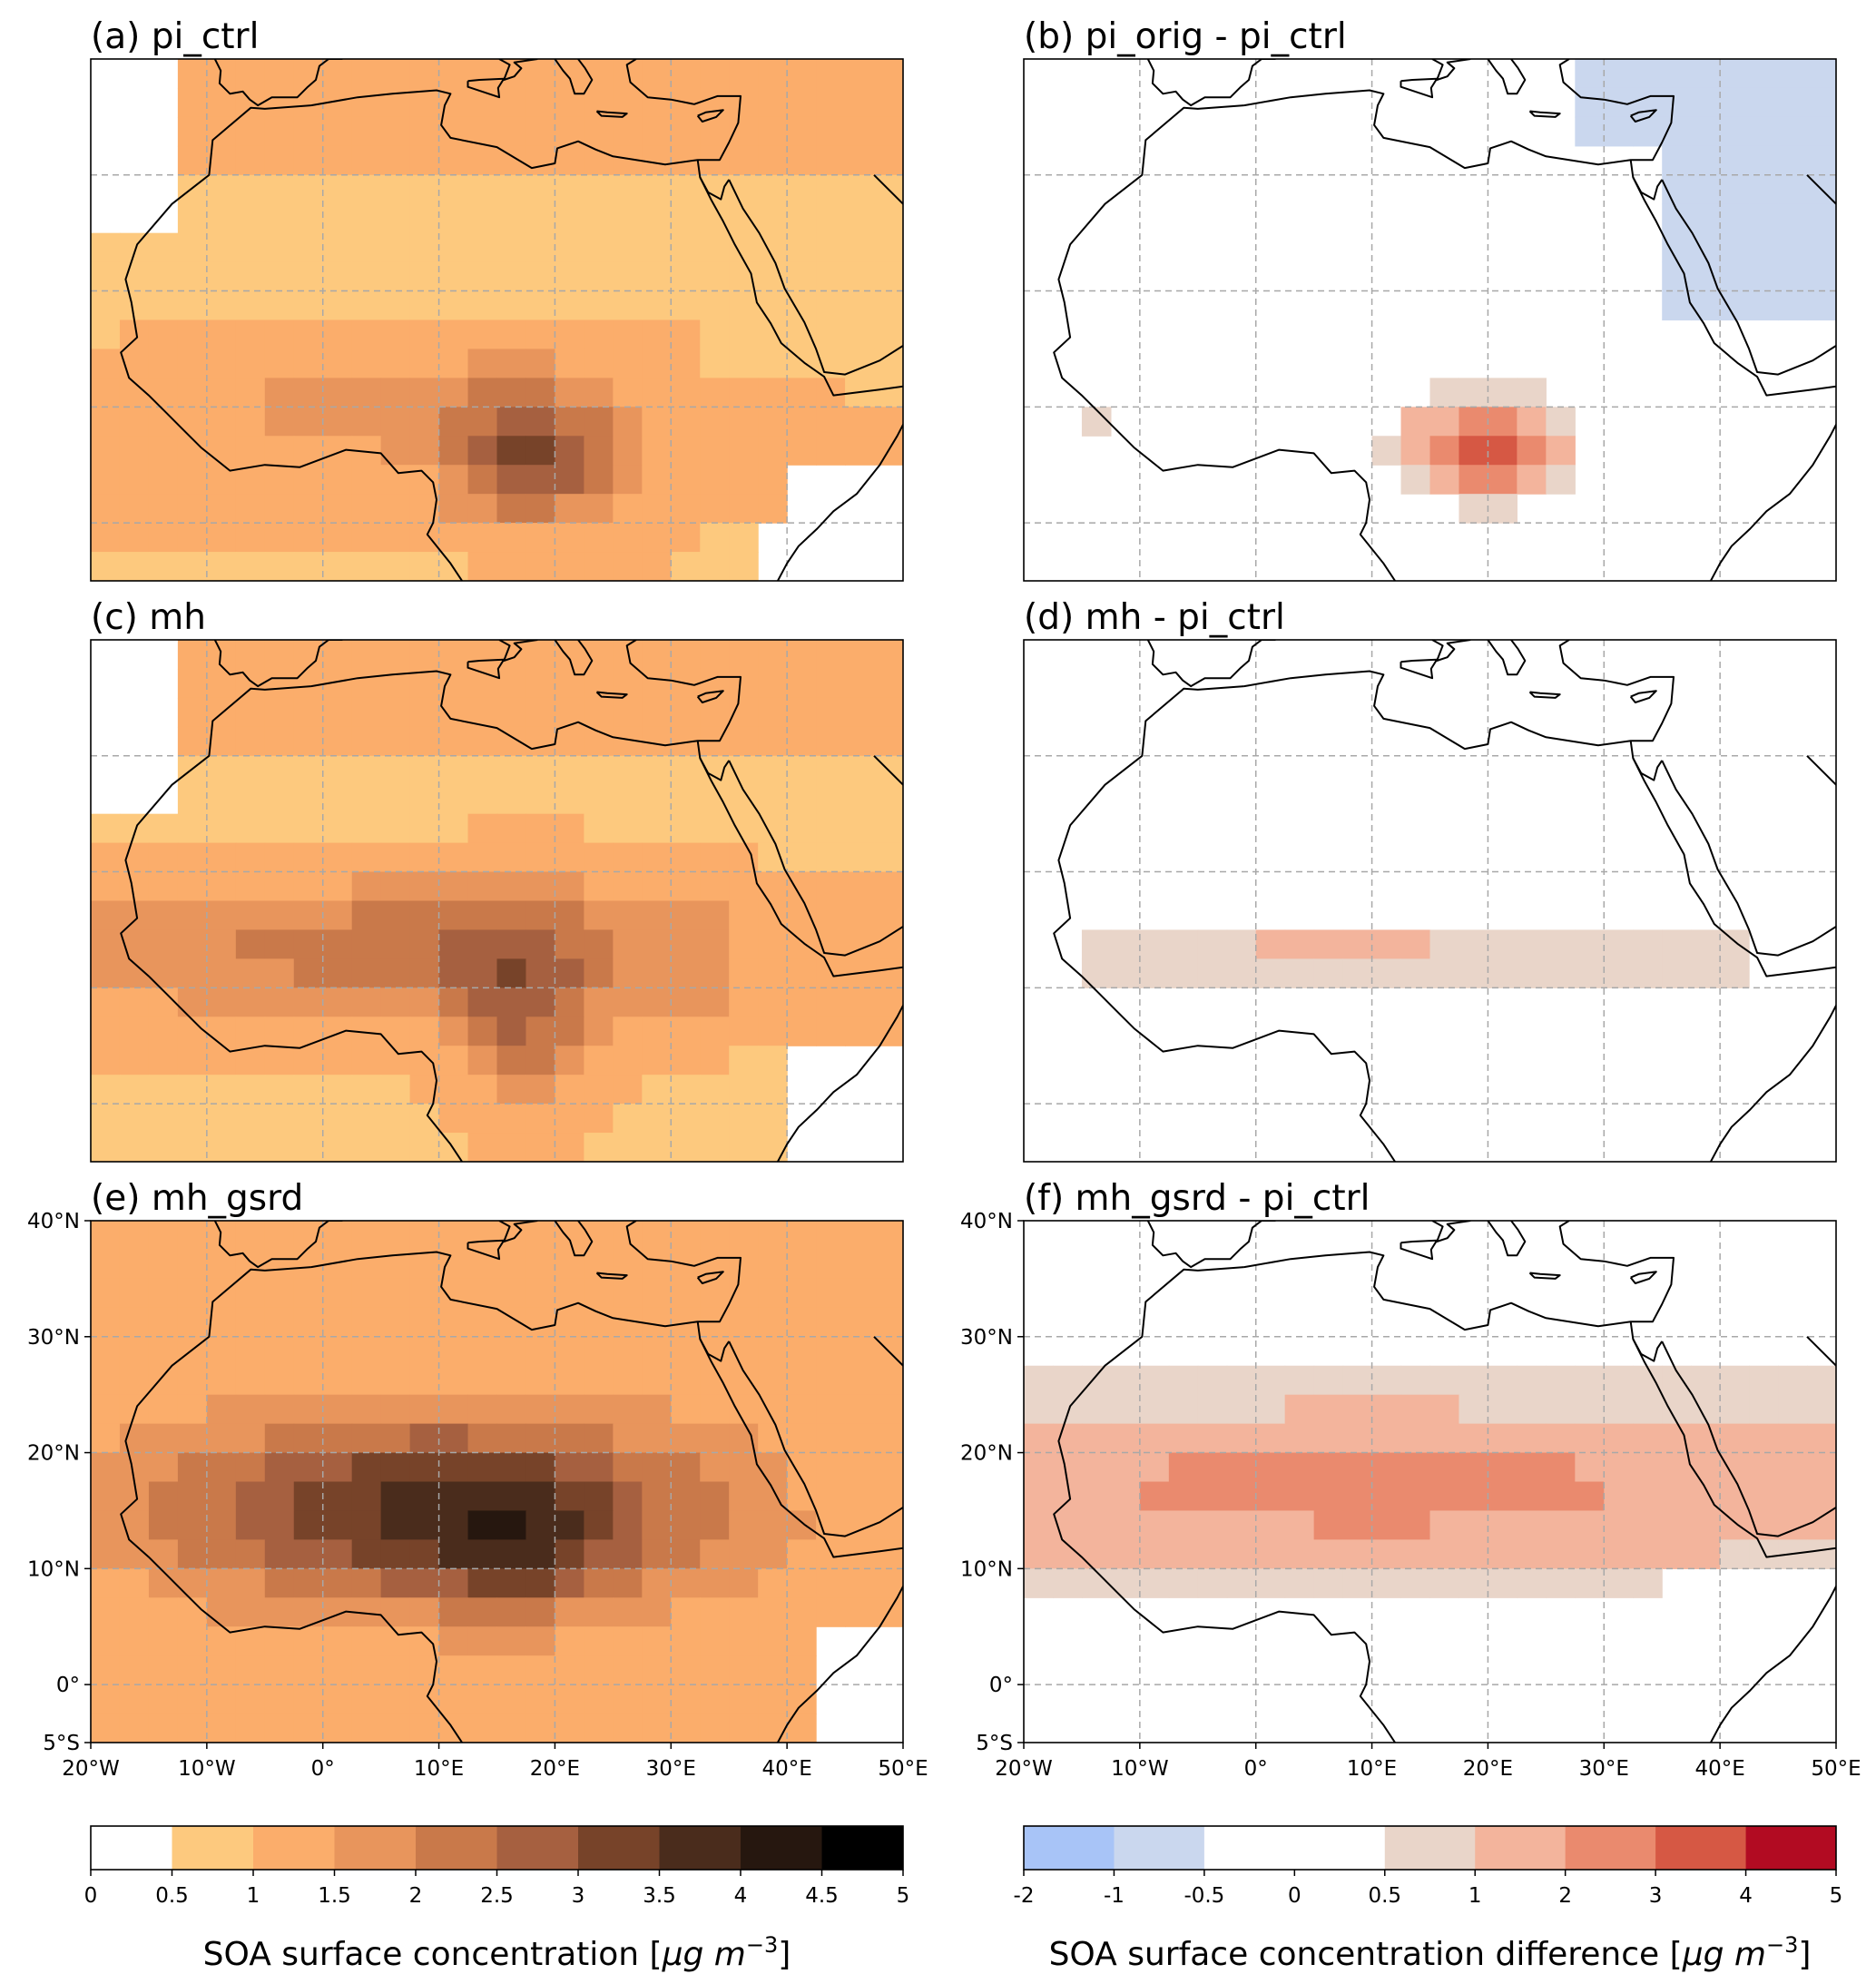 The height and width of the screenshot is (1974, 1876). Describe the element at coordinates (784, 1954) in the screenshot. I see `colorbar-label-close: ]` at that location.